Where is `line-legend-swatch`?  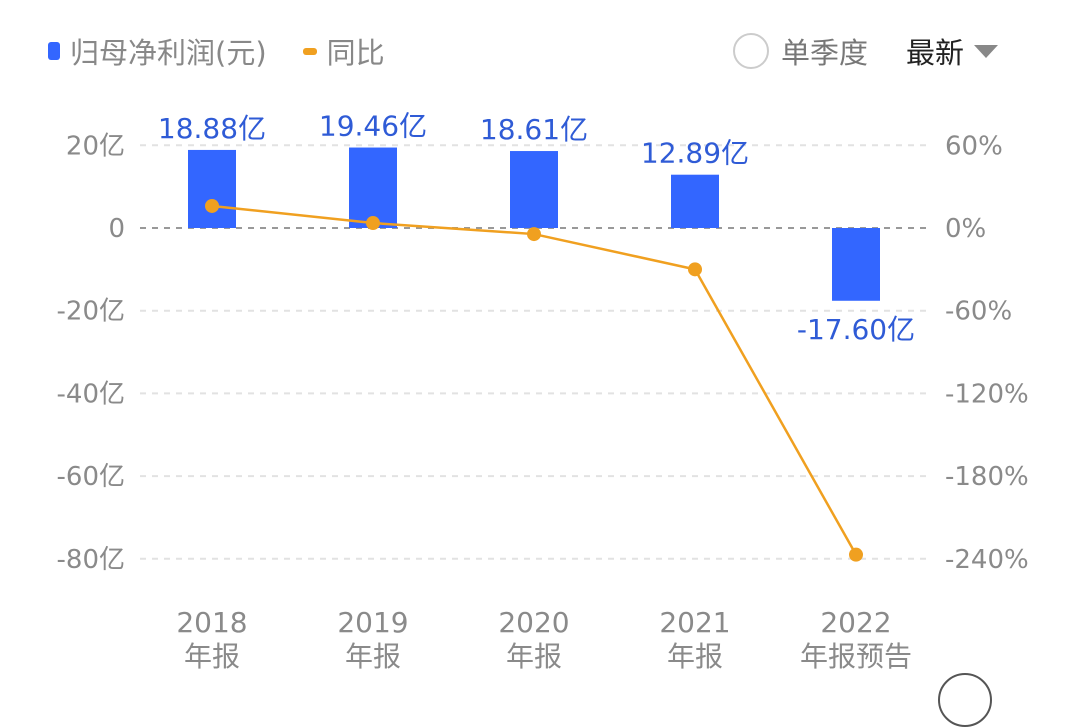 line-legend-swatch is located at coordinates (309, 51).